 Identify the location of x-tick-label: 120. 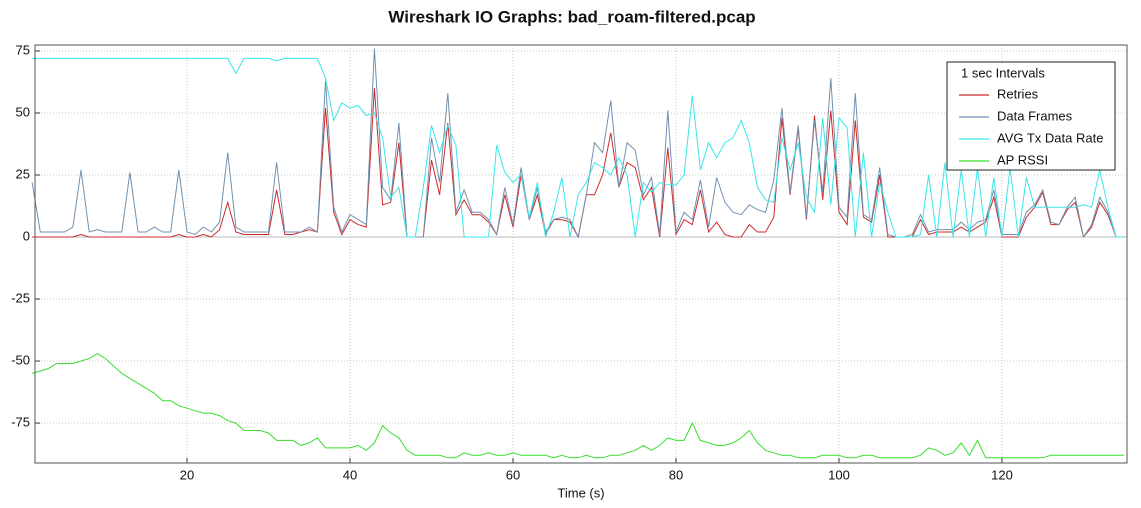
(1002, 474).